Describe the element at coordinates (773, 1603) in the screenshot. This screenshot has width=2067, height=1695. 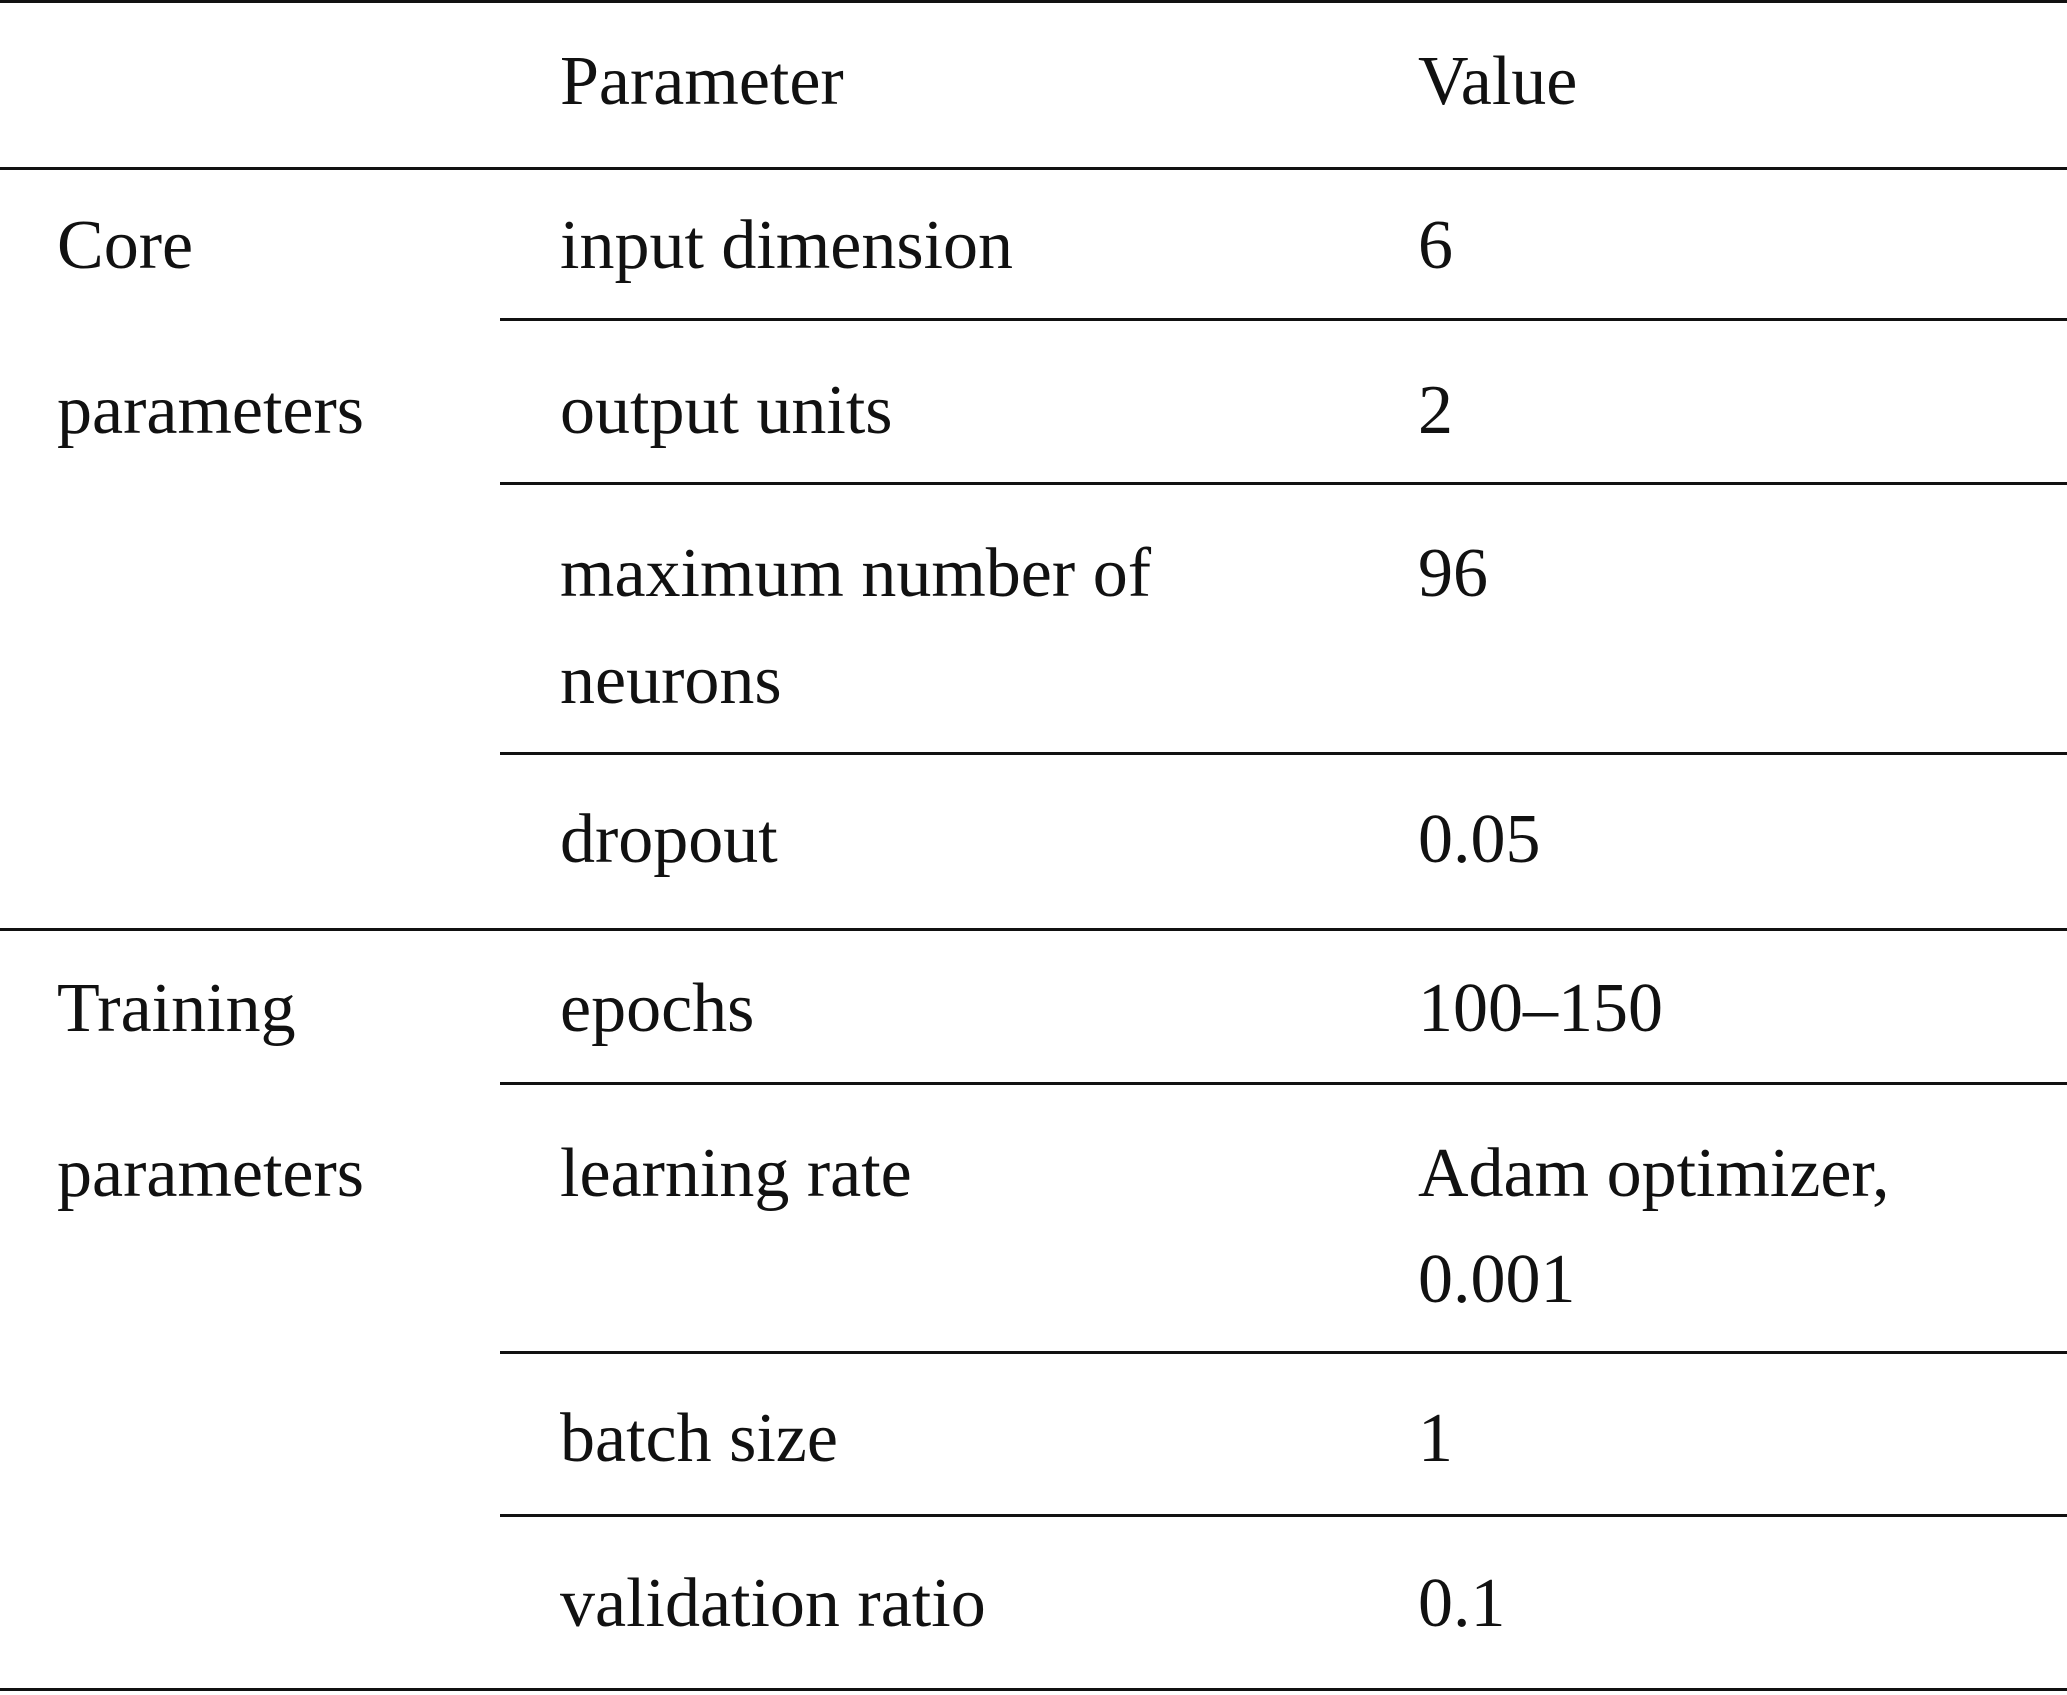
I see `parameter-name: validation ratio` at that location.